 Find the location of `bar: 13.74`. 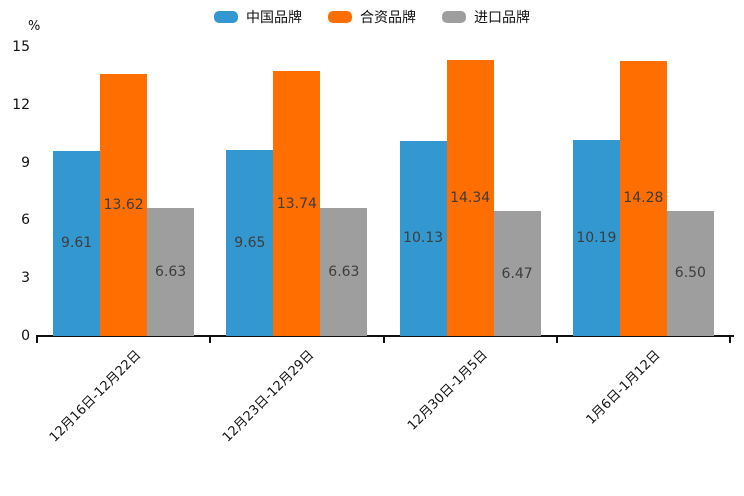

bar: 13.74 is located at coordinates (297, 203).